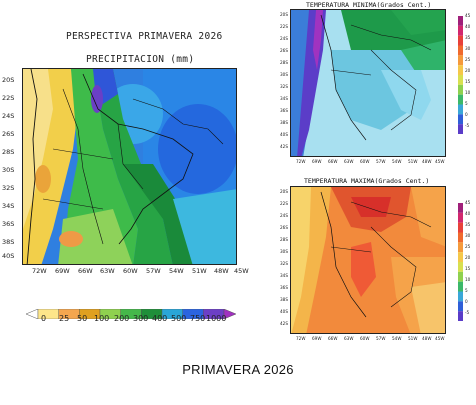 The width and height of the screenshot is (476, 405). I want to click on tmin-colorscale-swatches, so click(460, 75).